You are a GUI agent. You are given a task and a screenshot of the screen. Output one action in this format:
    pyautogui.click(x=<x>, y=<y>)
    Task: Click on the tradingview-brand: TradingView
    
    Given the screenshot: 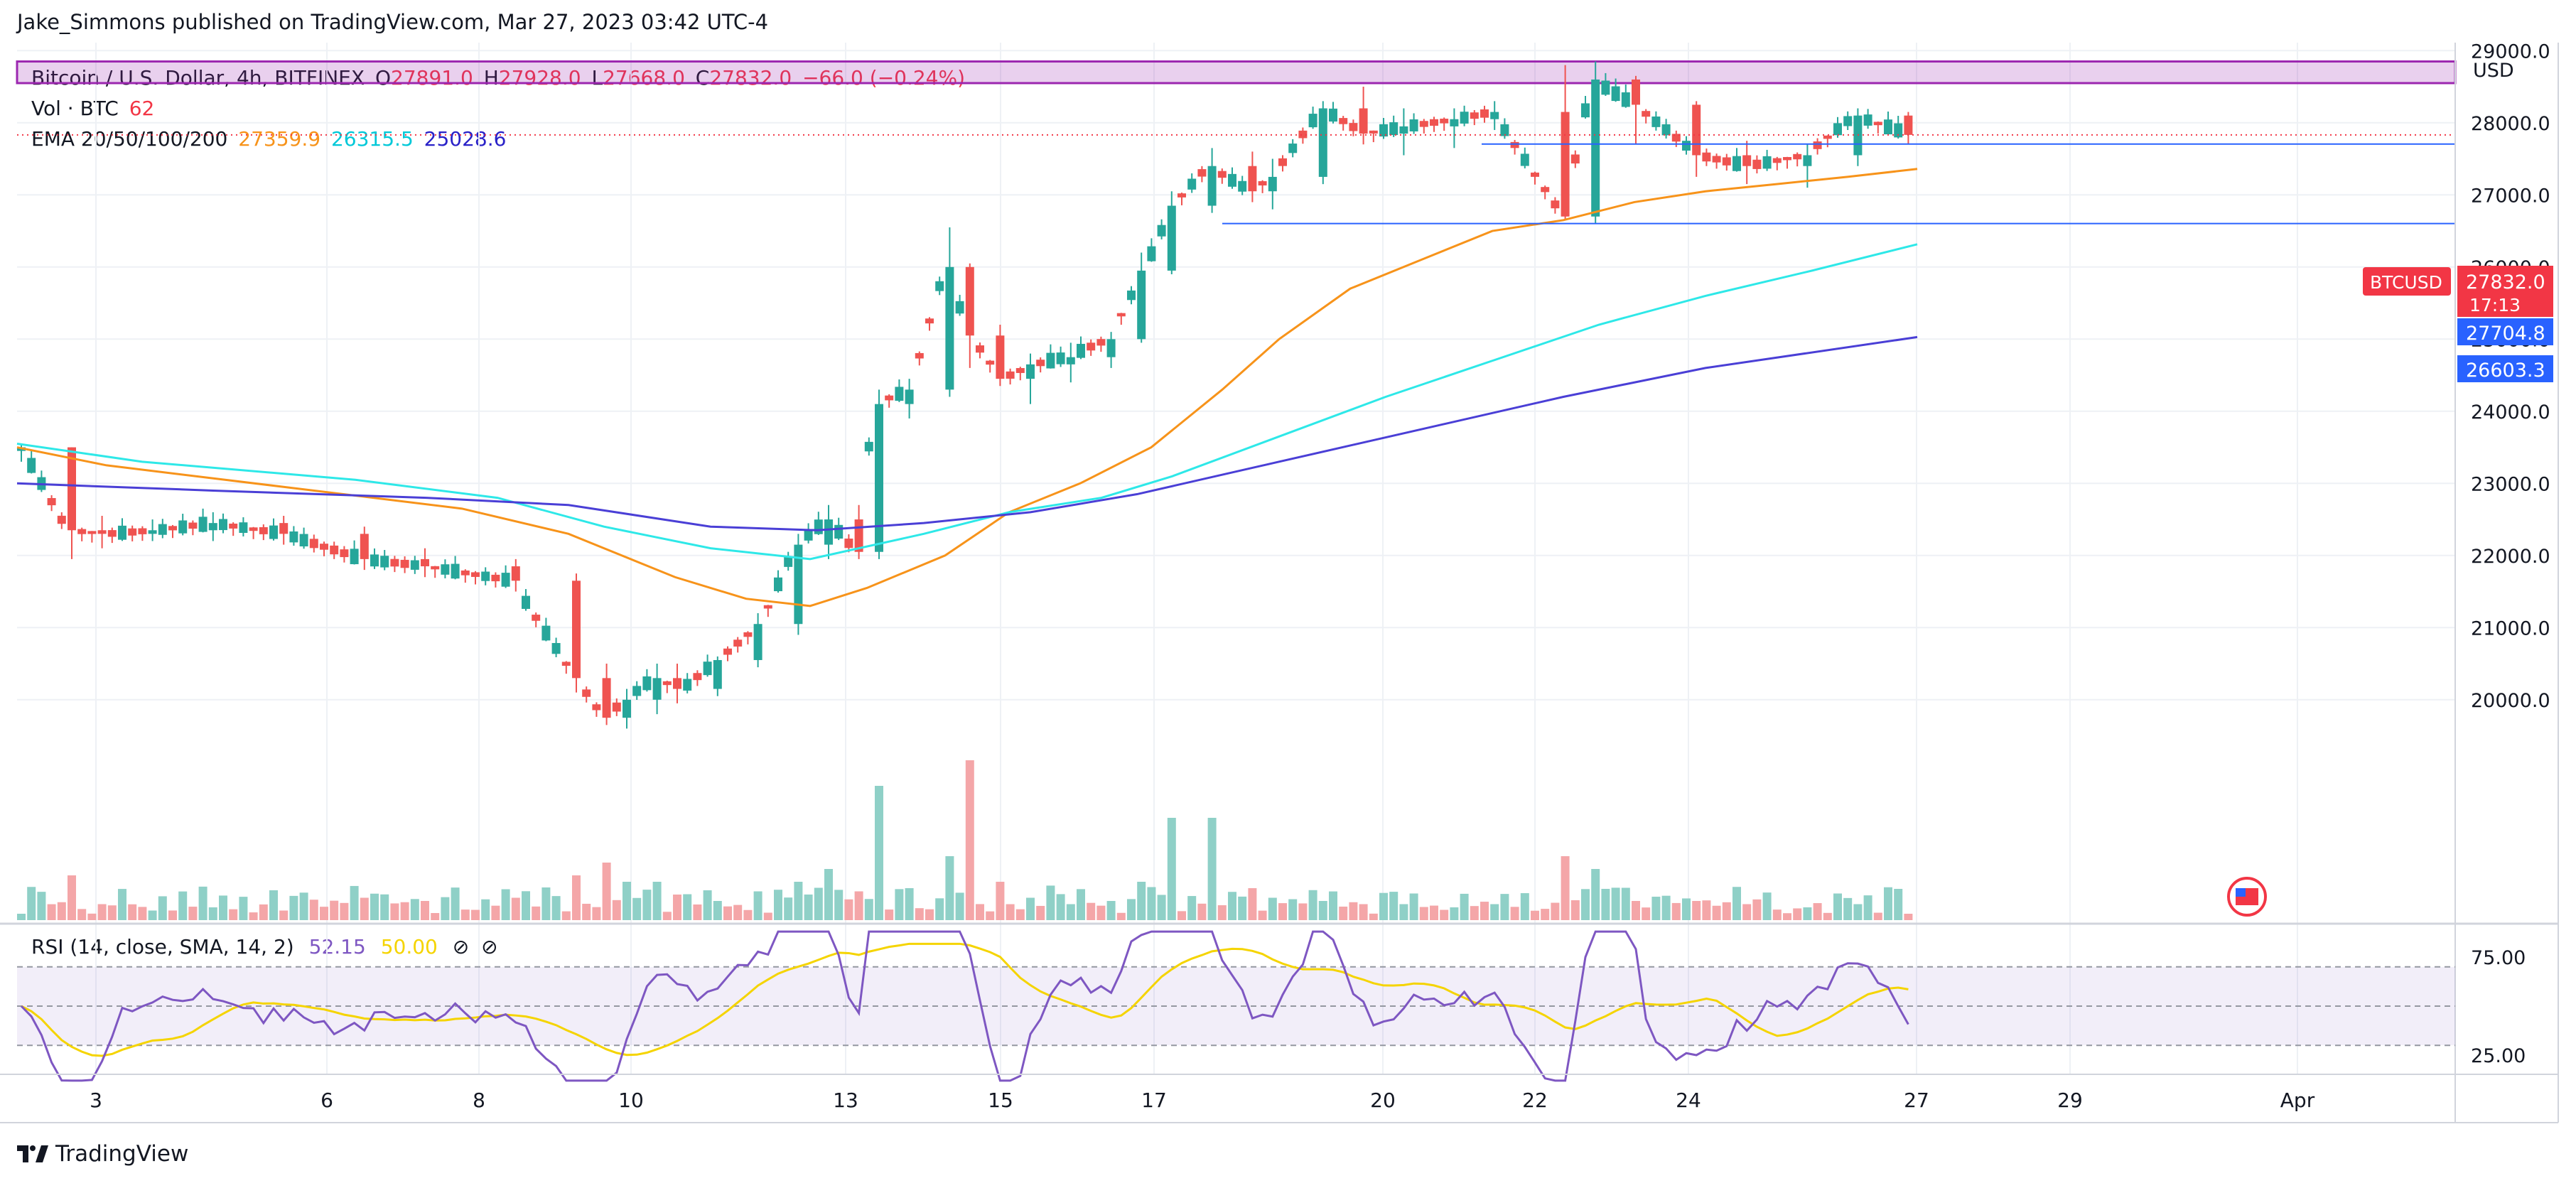 What is the action you would take?
    pyautogui.click(x=103, y=1154)
    